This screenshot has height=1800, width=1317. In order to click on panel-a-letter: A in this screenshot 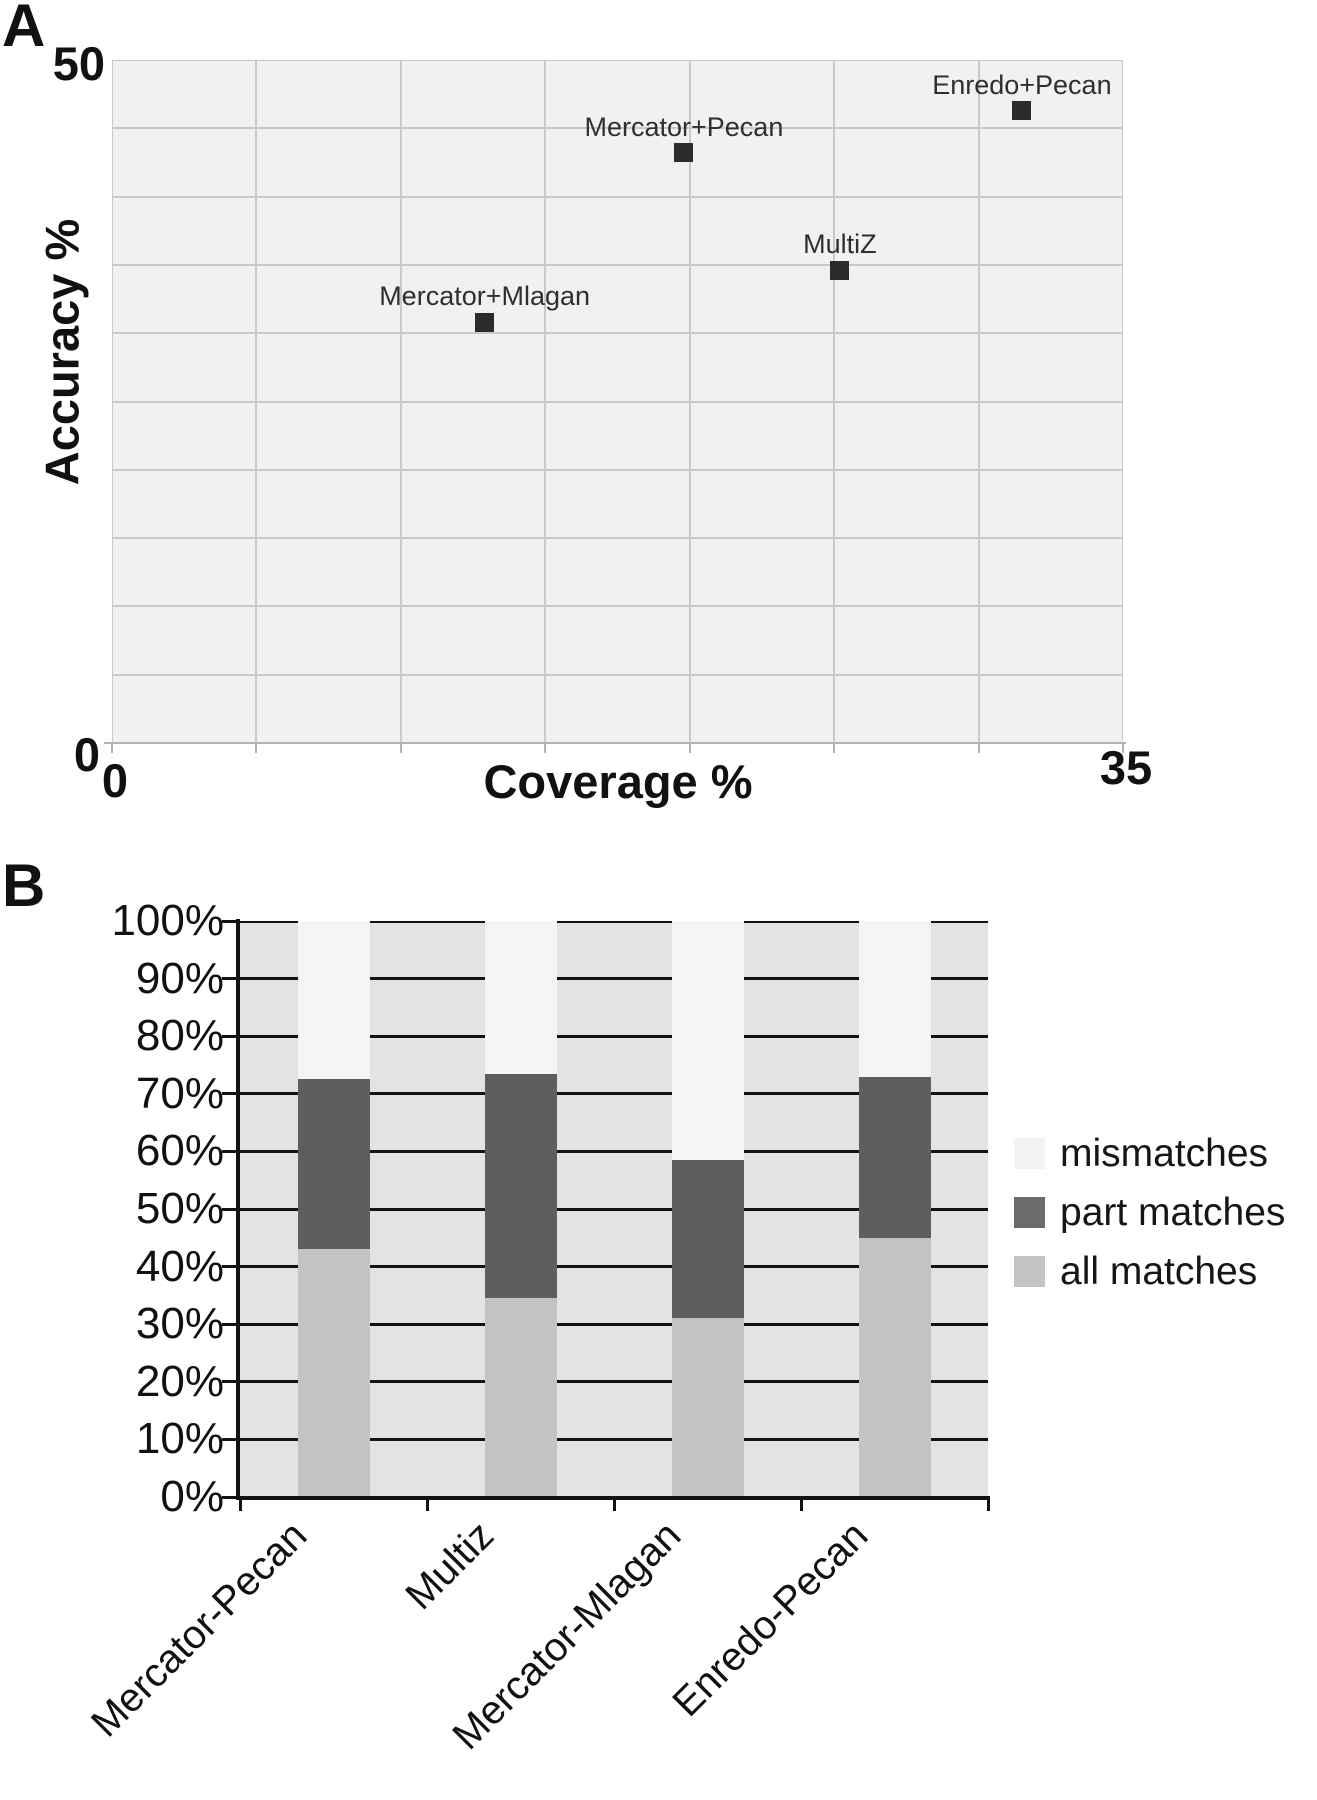, I will do `click(24, 29)`.